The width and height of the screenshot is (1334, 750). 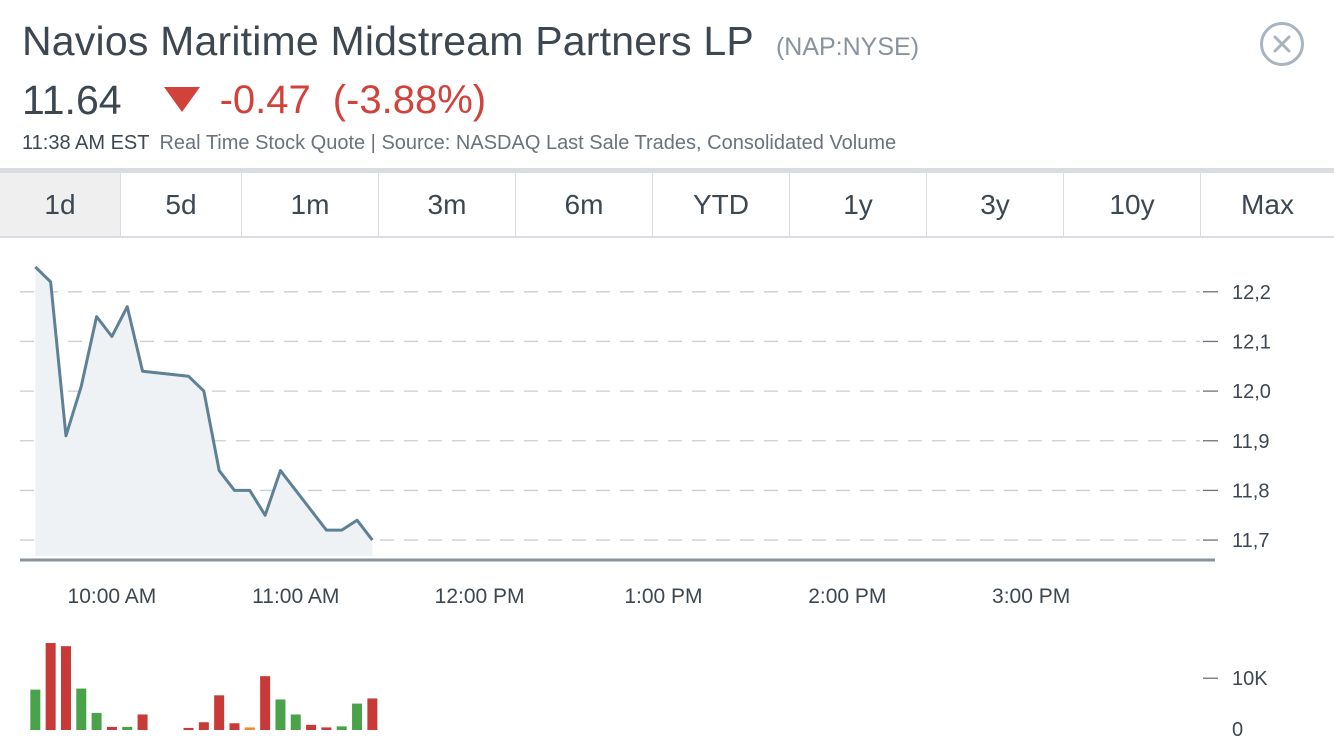 What do you see at coordinates (995, 204) in the screenshot?
I see `tab-3y: 3y` at bounding box center [995, 204].